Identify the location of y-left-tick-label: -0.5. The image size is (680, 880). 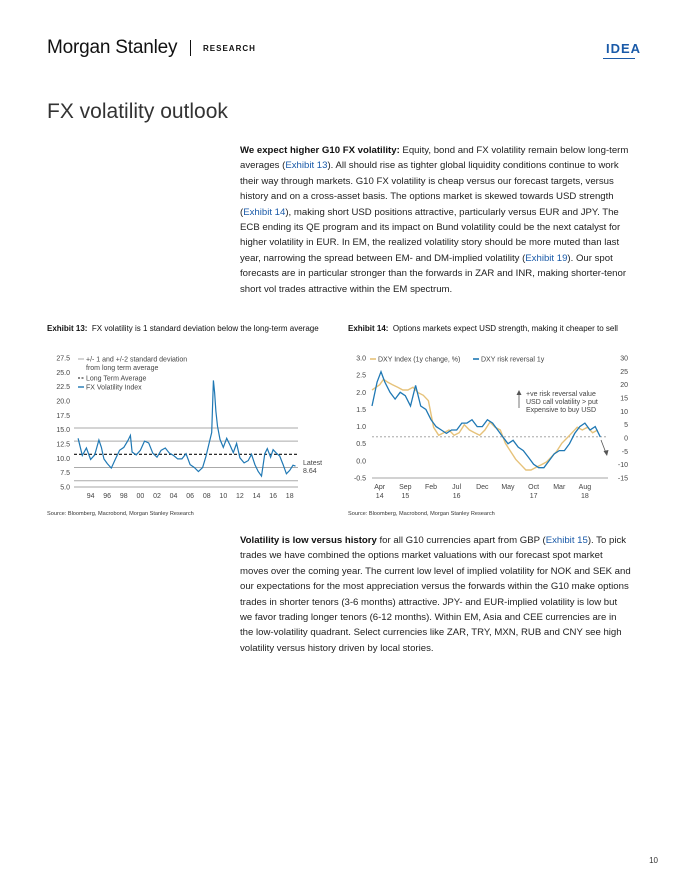
(360, 479).